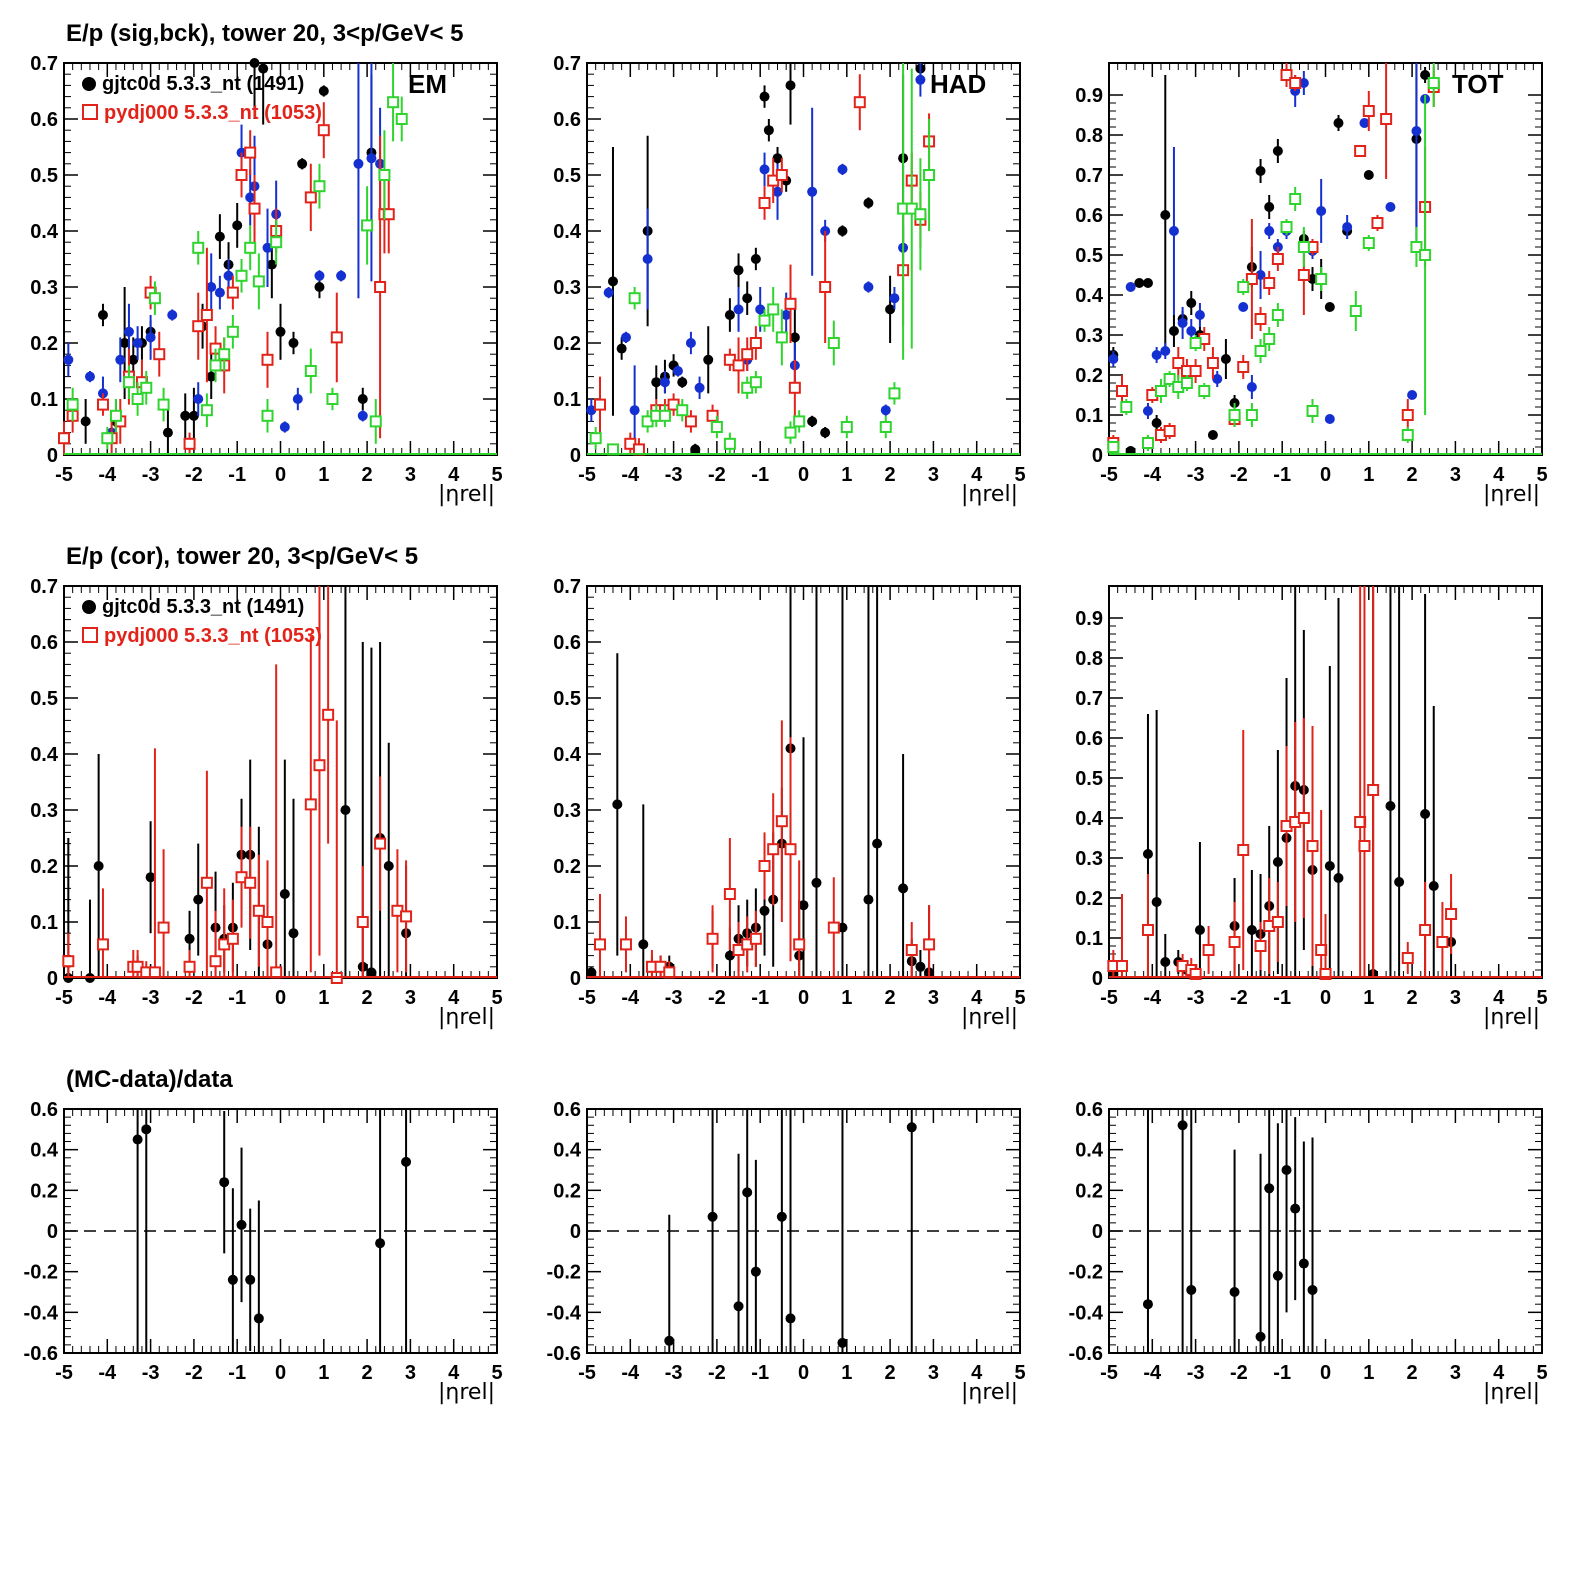 This screenshot has width=1575, height=1575. Describe the element at coordinates (587, 475) in the screenshot. I see `x-tick-label: -5` at that location.